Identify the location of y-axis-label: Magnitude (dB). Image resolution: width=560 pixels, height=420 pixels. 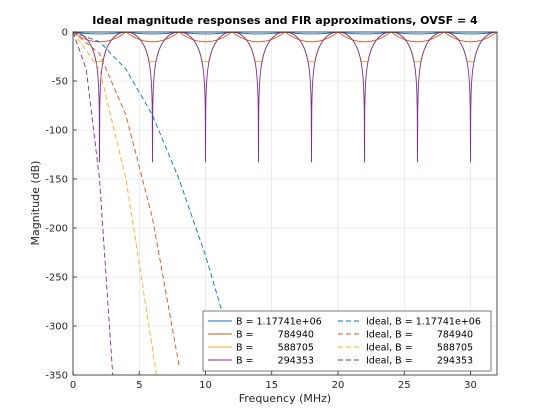
(35, 203).